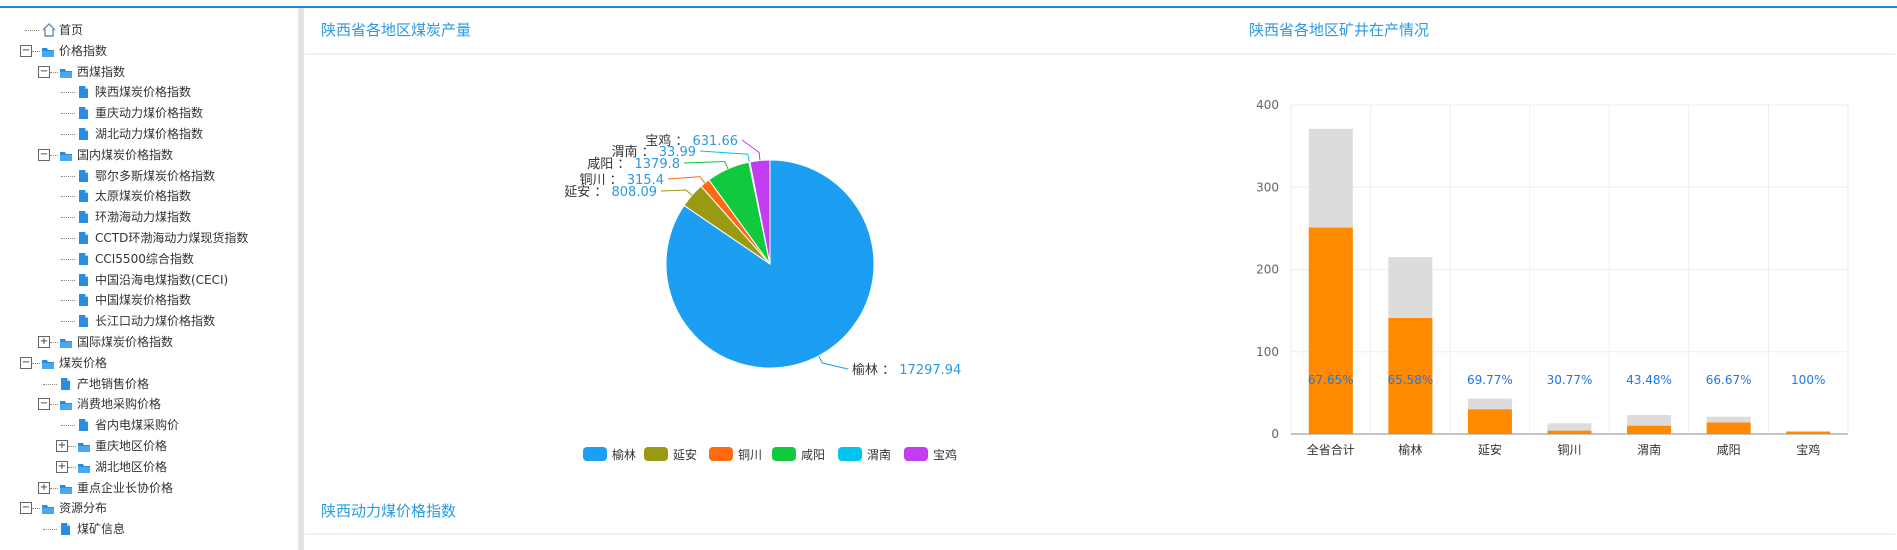 The image size is (1897, 550). Describe the element at coordinates (172, 238) in the screenshot. I see `tree-label: CCTD环渤海动力煤现货指数` at that location.